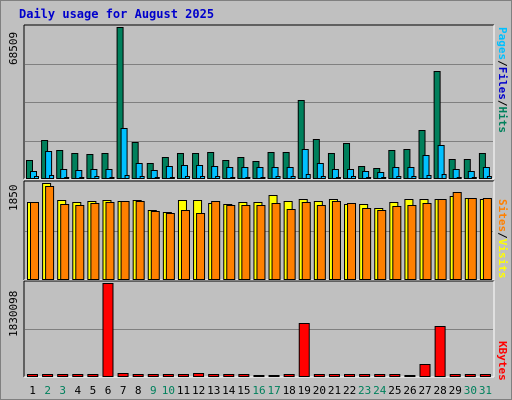 The width and height of the screenshot is (512, 400). I want to click on day-tick-label: 19, so click(304, 390).